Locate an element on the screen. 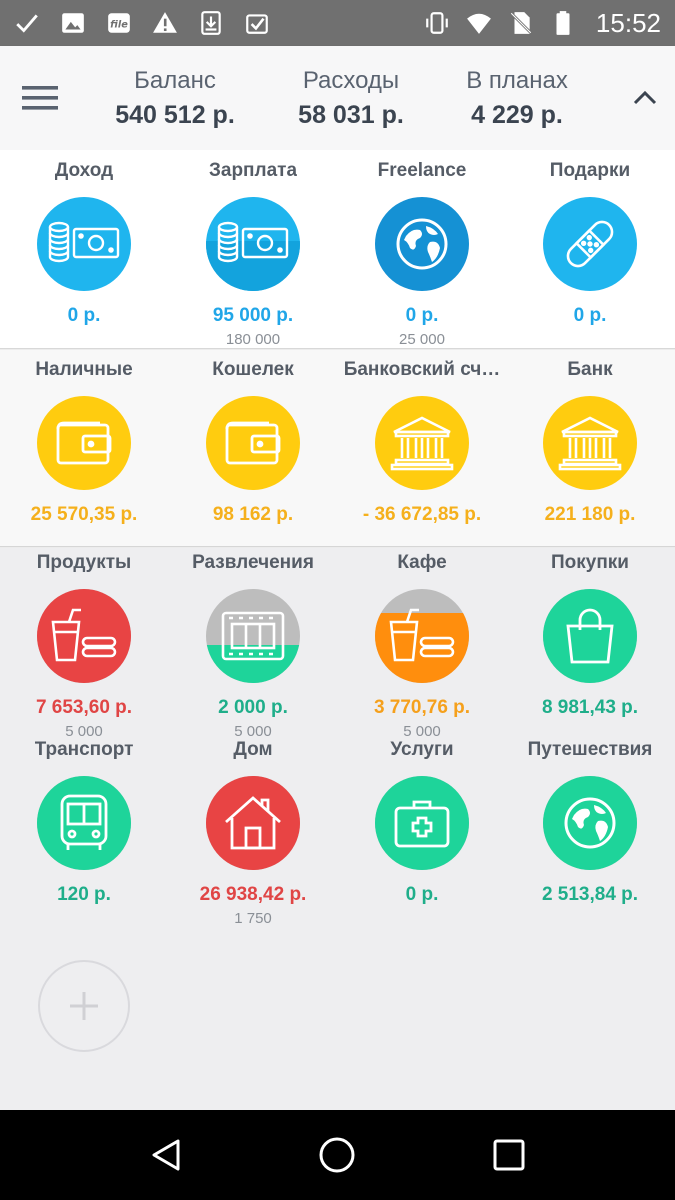 The width and height of the screenshot is (675, 1200). back-button is located at coordinates (166, 1155).